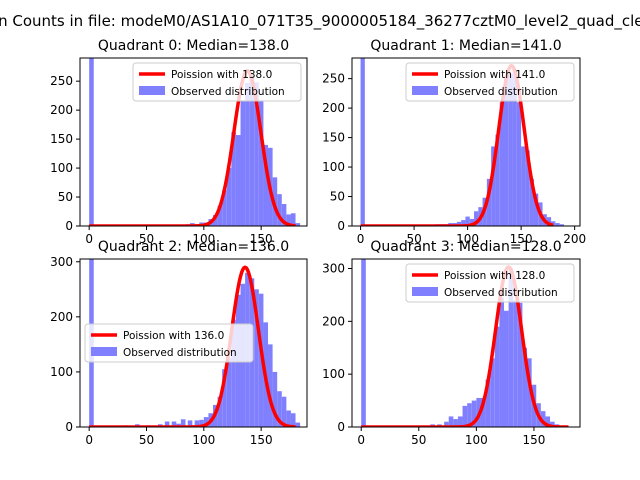 The width and height of the screenshot is (640, 480). What do you see at coordinates (494, 276) in the screenshot?
I see `legend-fit-label: Poission with 128.0` at bounding box center [494, 276].